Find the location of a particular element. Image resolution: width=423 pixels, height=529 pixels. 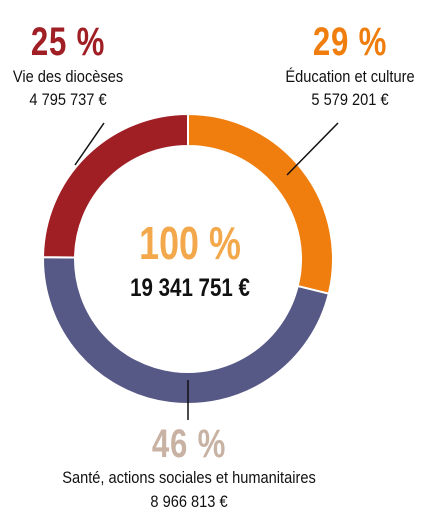

vie-des-dioceses-percent: 25 % is located at coordinates (68, 42).